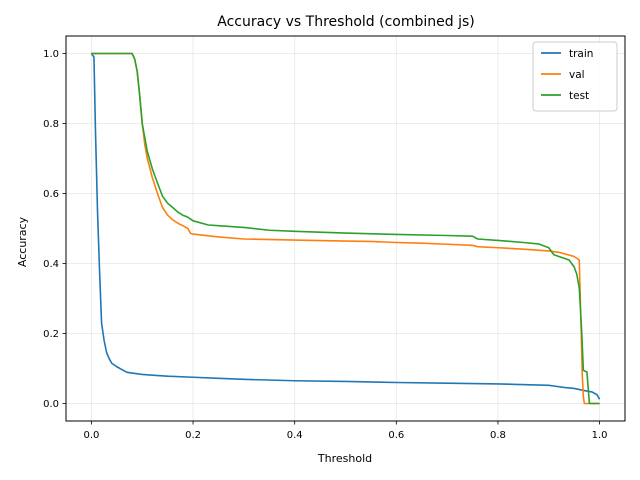  I want to click on x-axis-label: Threshold, so click(344, 458).